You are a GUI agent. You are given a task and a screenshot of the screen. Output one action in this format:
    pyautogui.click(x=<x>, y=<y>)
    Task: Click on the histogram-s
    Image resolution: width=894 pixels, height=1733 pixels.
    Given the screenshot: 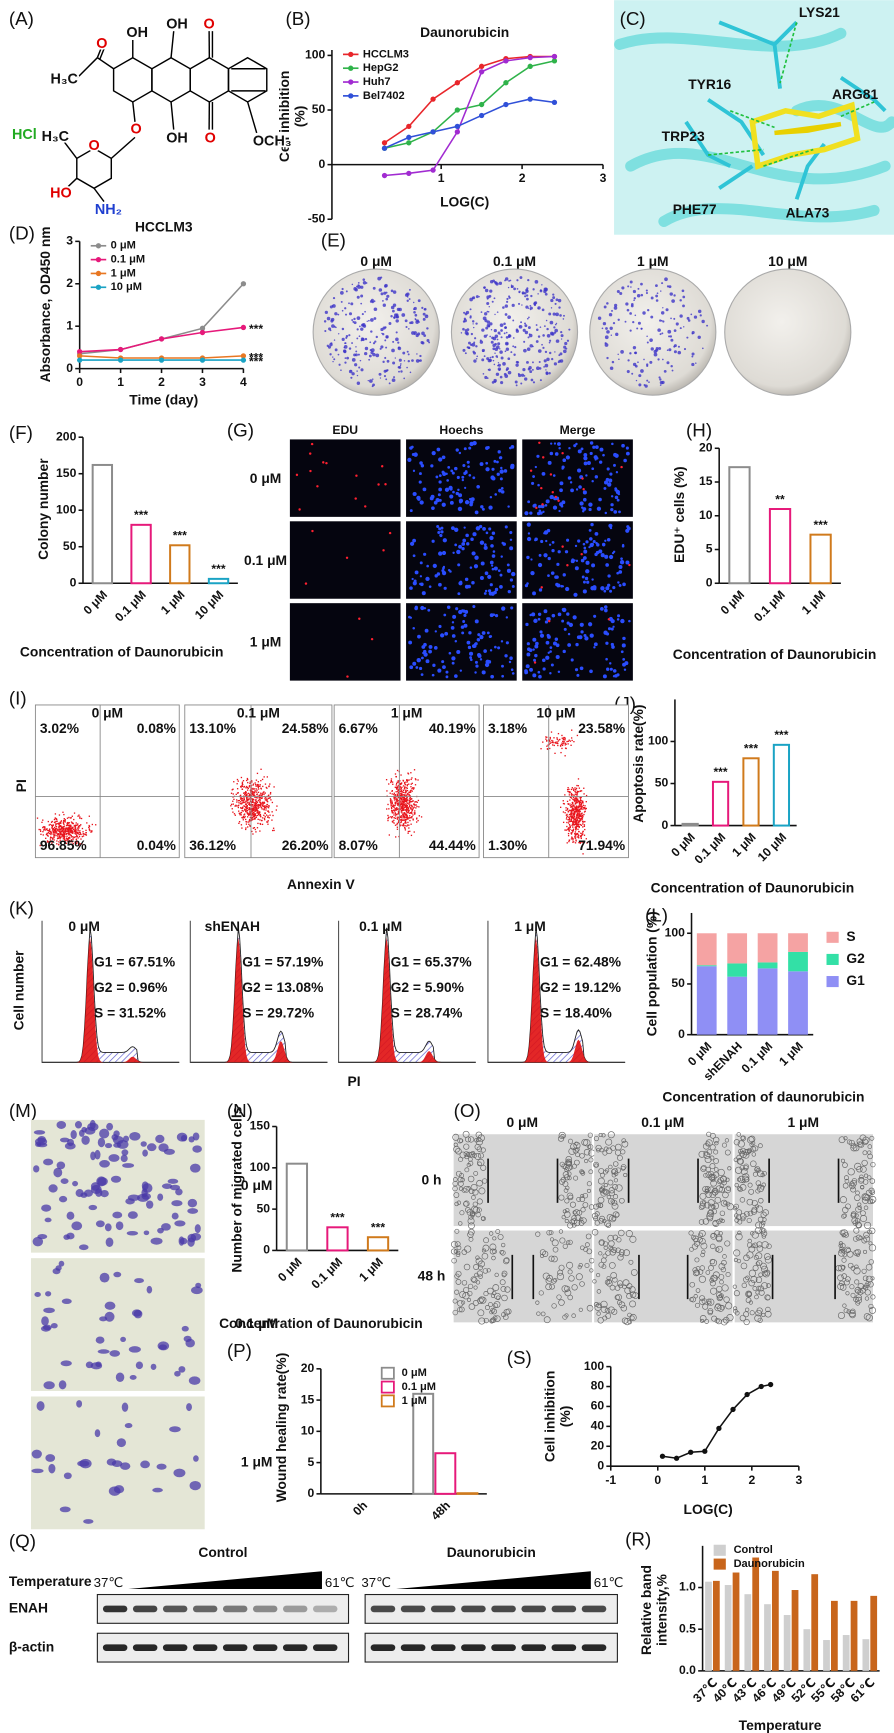 What is the action you would take?
    pyautogui.click(x=407, y=995)
    